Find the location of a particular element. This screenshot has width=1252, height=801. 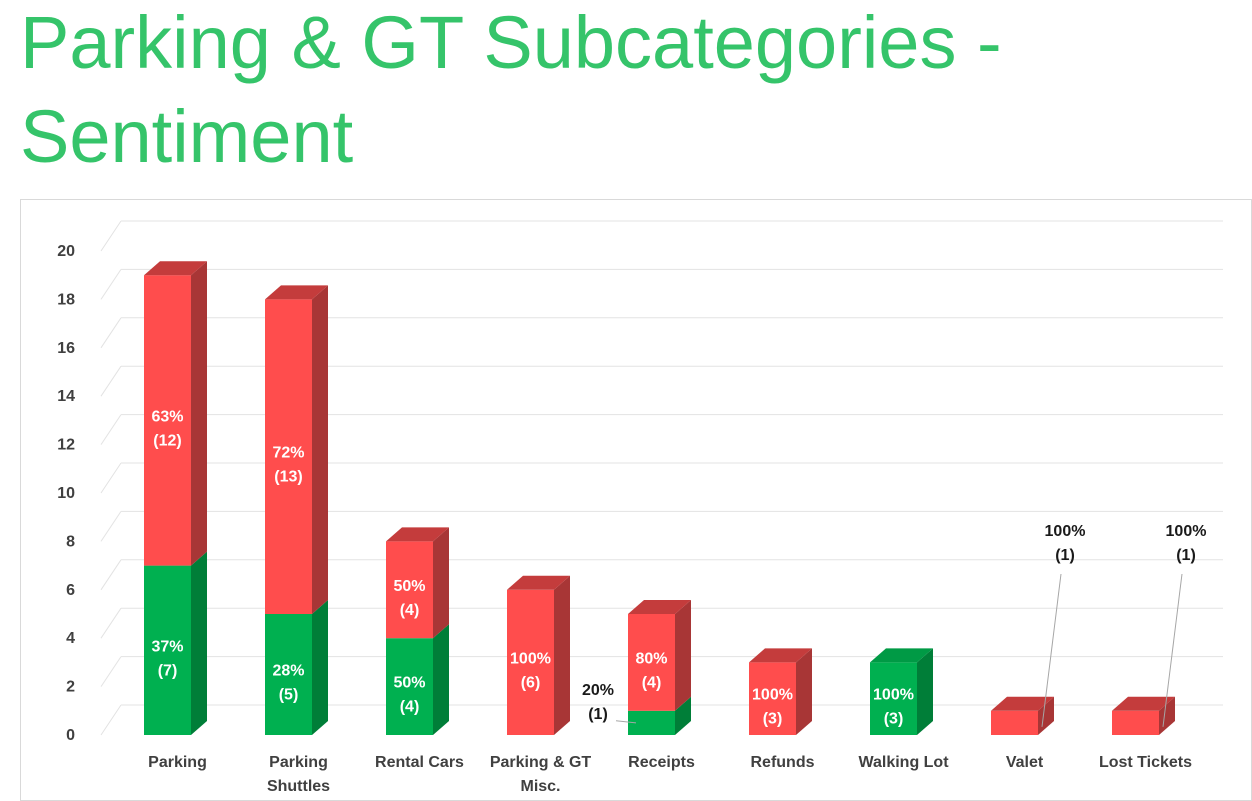

data-label: 37% is located at coordinates (167, 646).